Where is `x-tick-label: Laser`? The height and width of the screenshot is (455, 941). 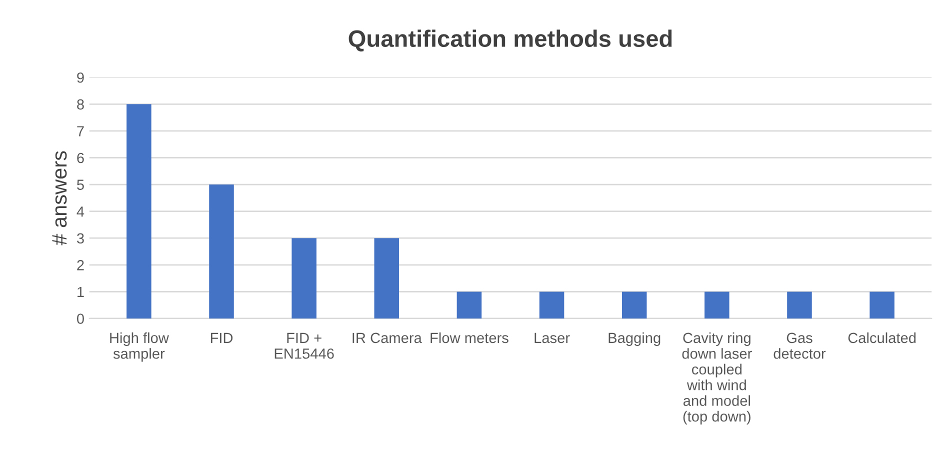 x-tick-label: Laser is located at coordinates (552, 338).